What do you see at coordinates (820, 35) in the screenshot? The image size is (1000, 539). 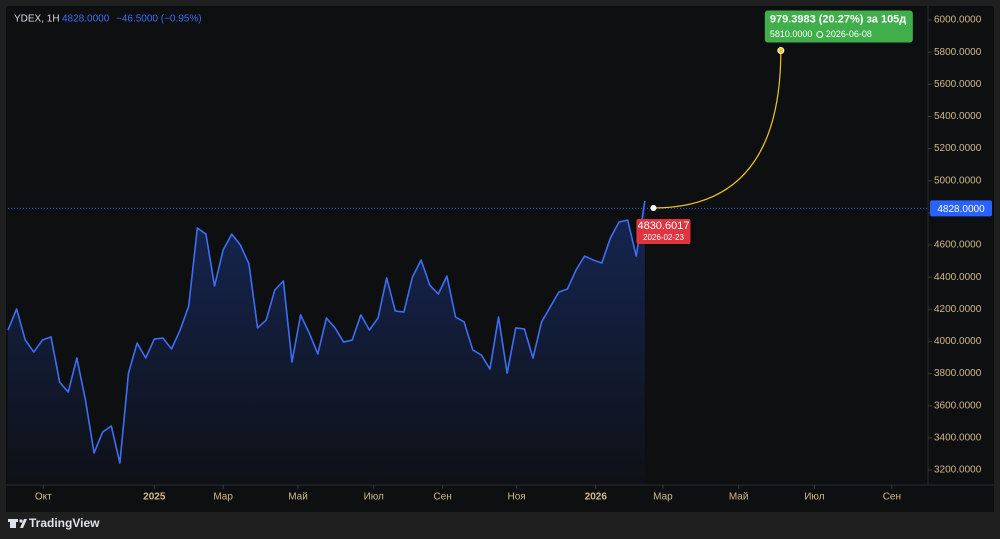 I see `clock-icon` at bounding box center [820, 35].